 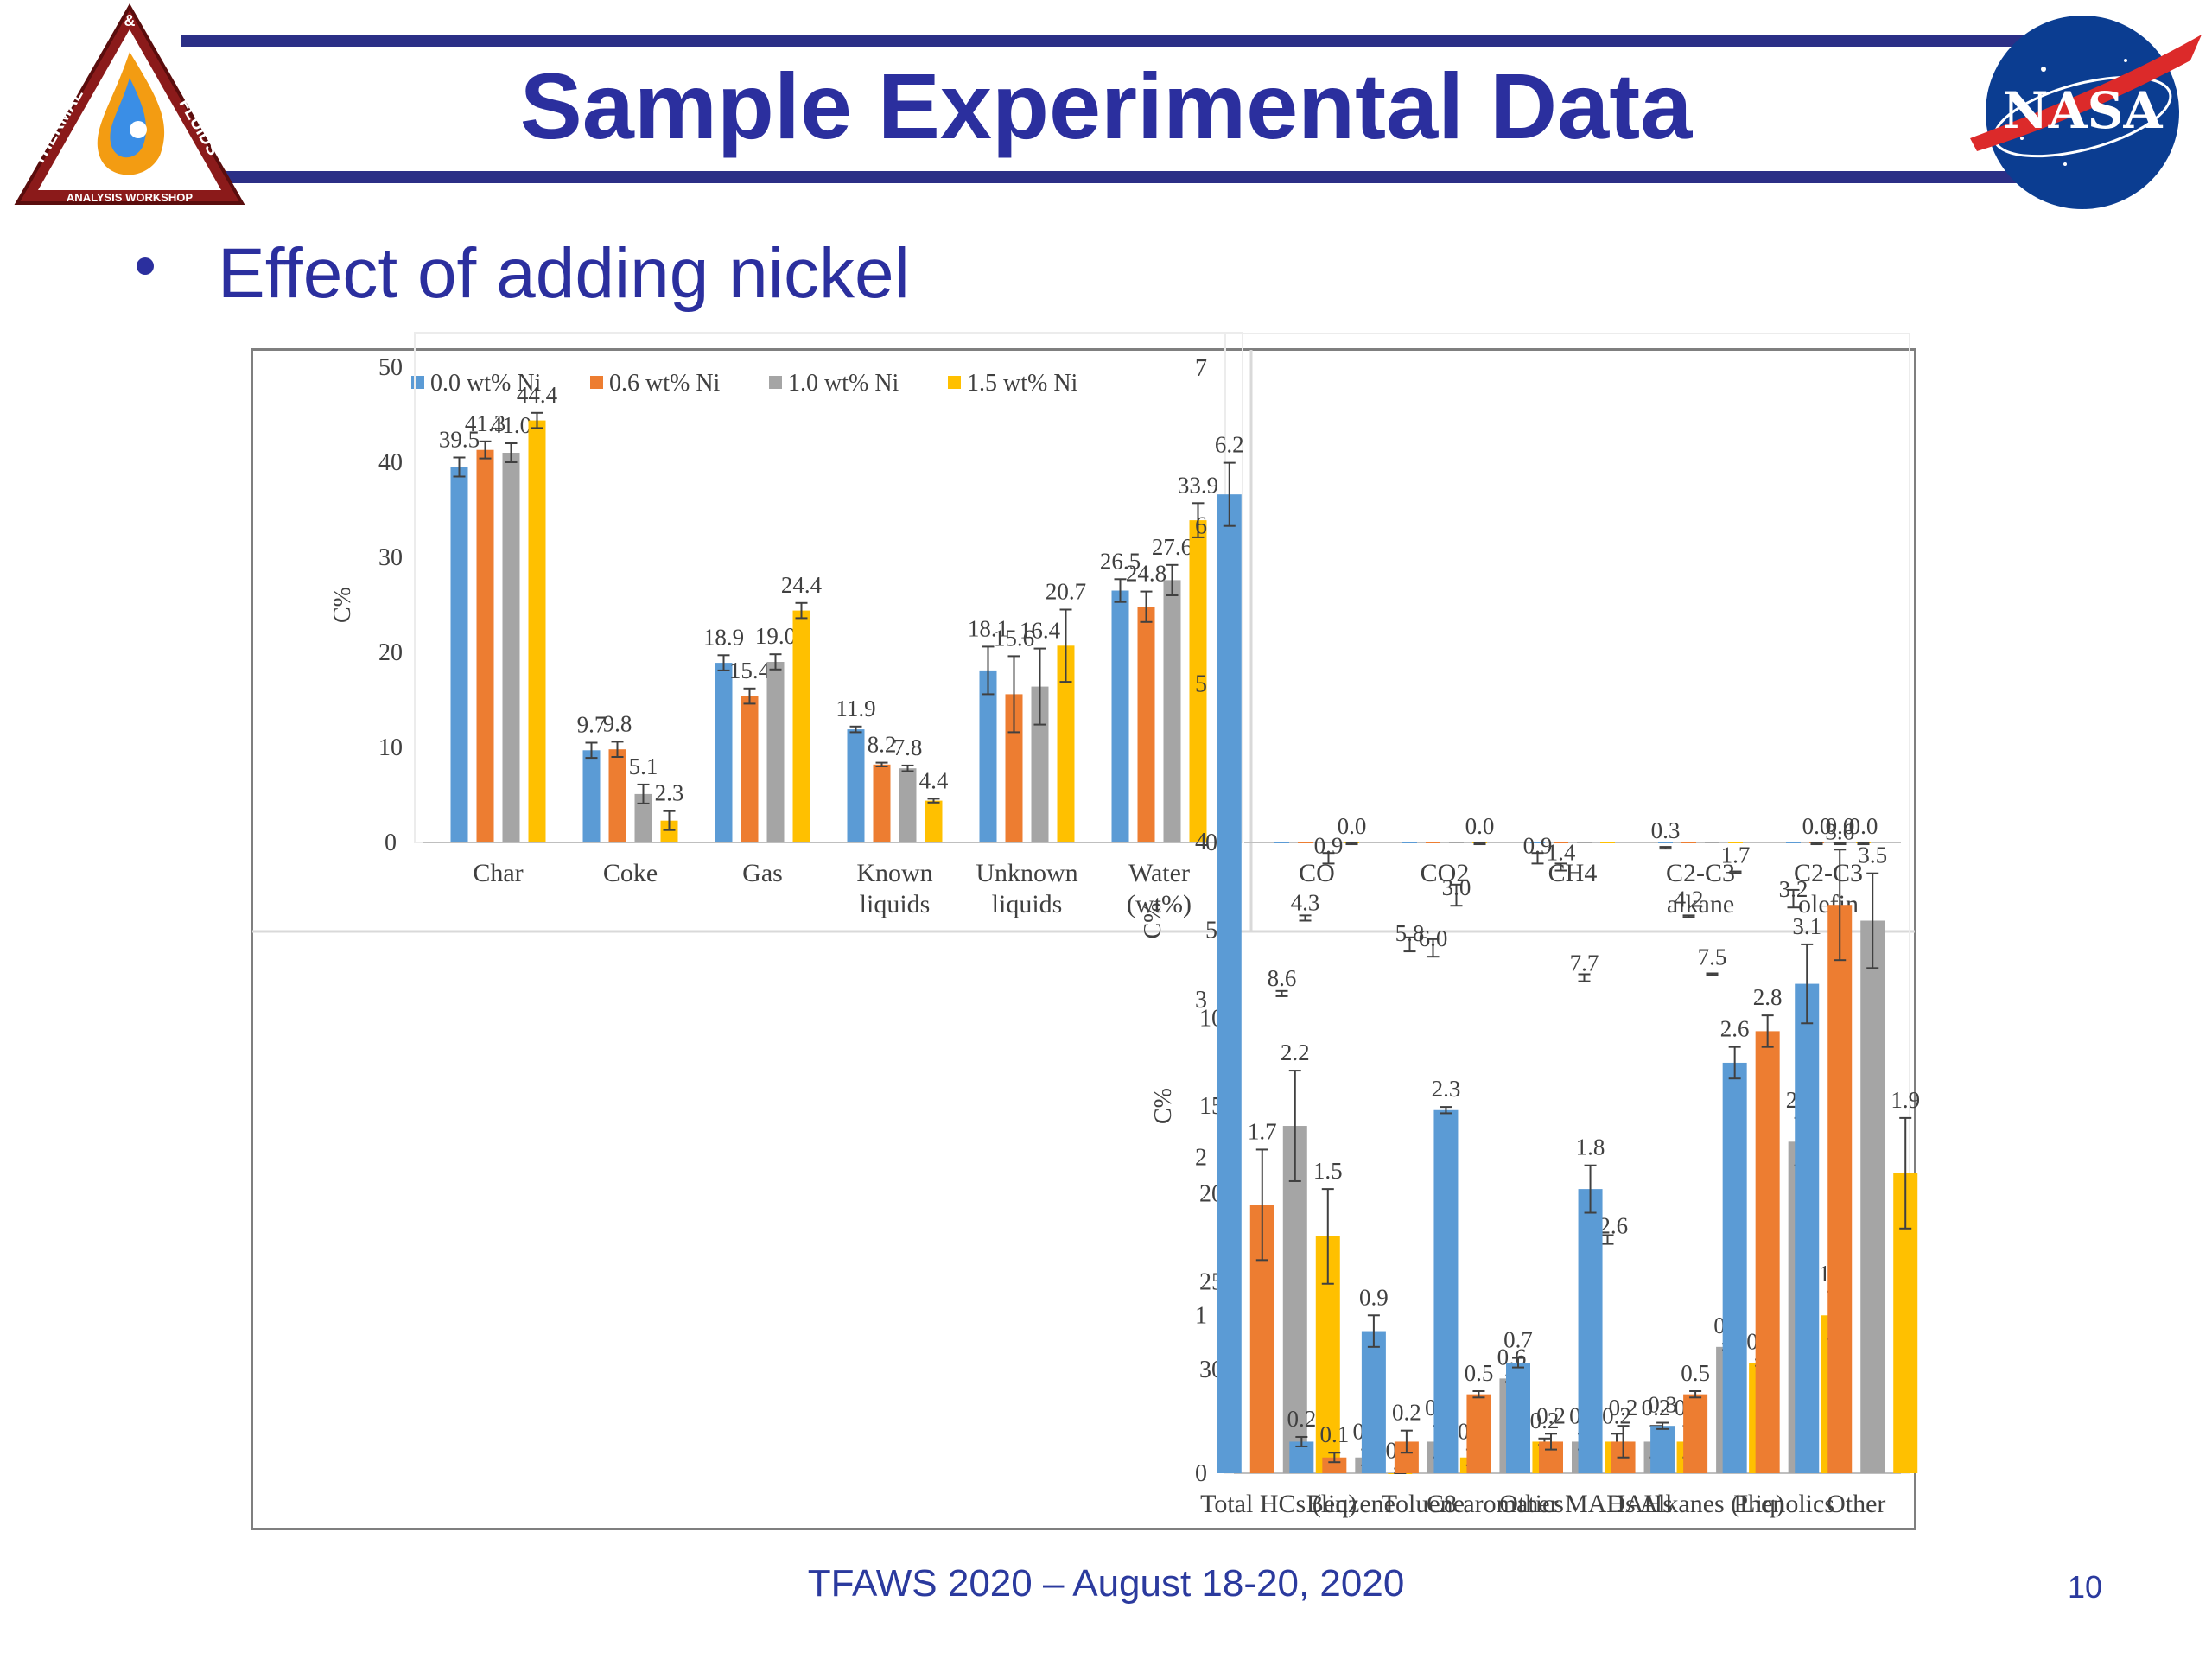 What do you see at coordinates (934, 780) in the screenshot?
I see `data-label-0-3-3: 4.4` at bounding box center [934, 780].